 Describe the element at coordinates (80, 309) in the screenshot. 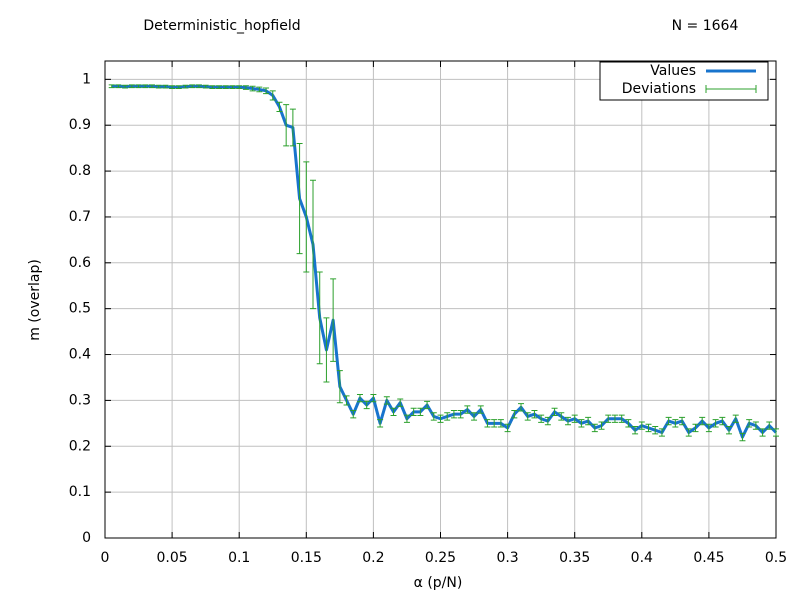

I see `y-tick-label: 0.5` at that location.